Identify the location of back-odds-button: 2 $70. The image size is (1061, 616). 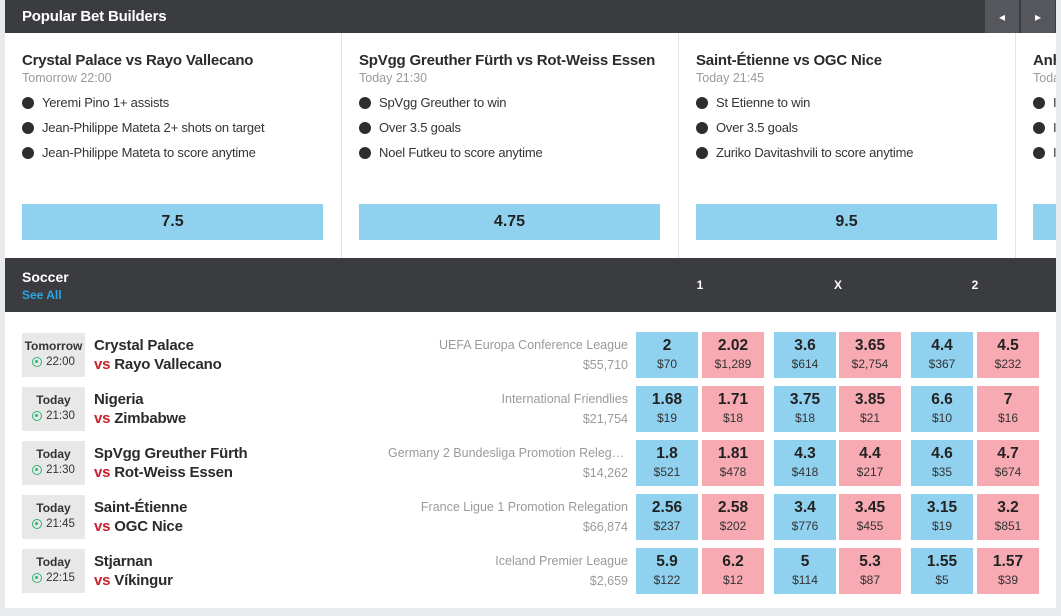
(667, 355).